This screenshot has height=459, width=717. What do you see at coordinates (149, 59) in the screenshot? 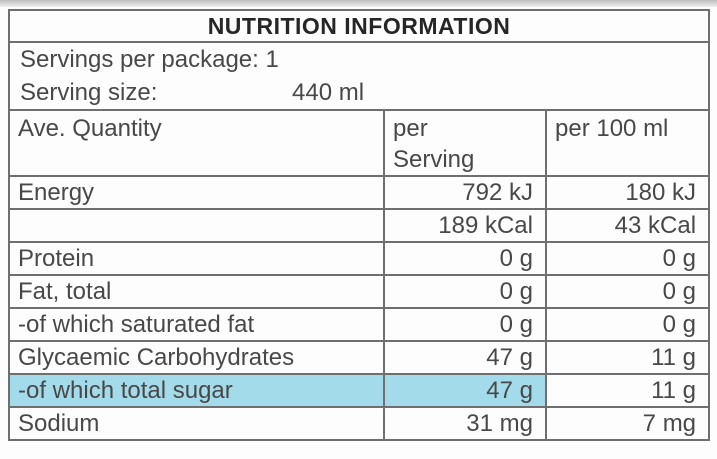
I see `servings-per-package: Servings per package: 1` at bounding box center [149, 59].